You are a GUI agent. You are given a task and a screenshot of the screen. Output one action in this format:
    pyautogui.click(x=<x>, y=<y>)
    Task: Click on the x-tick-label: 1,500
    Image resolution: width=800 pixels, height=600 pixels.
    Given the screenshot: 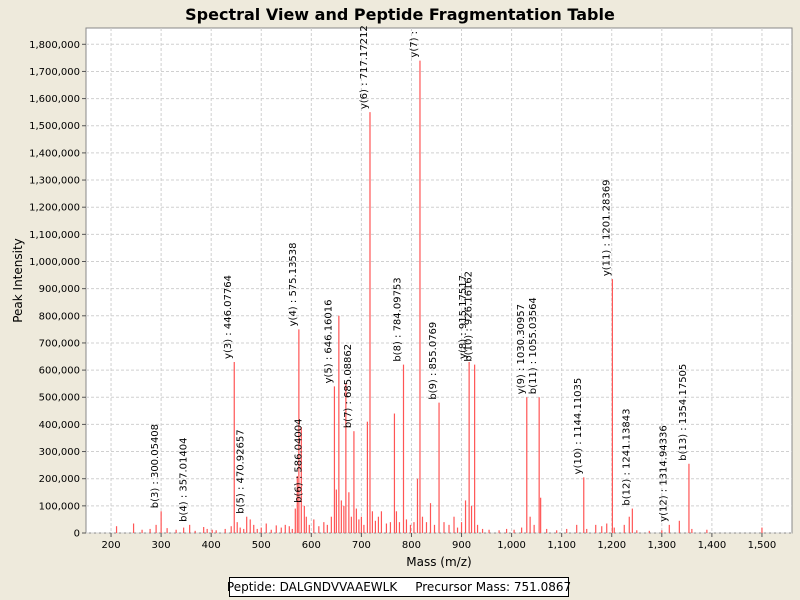 What is the action you would take?
    pyautogui.click(x=762, y=545)
    